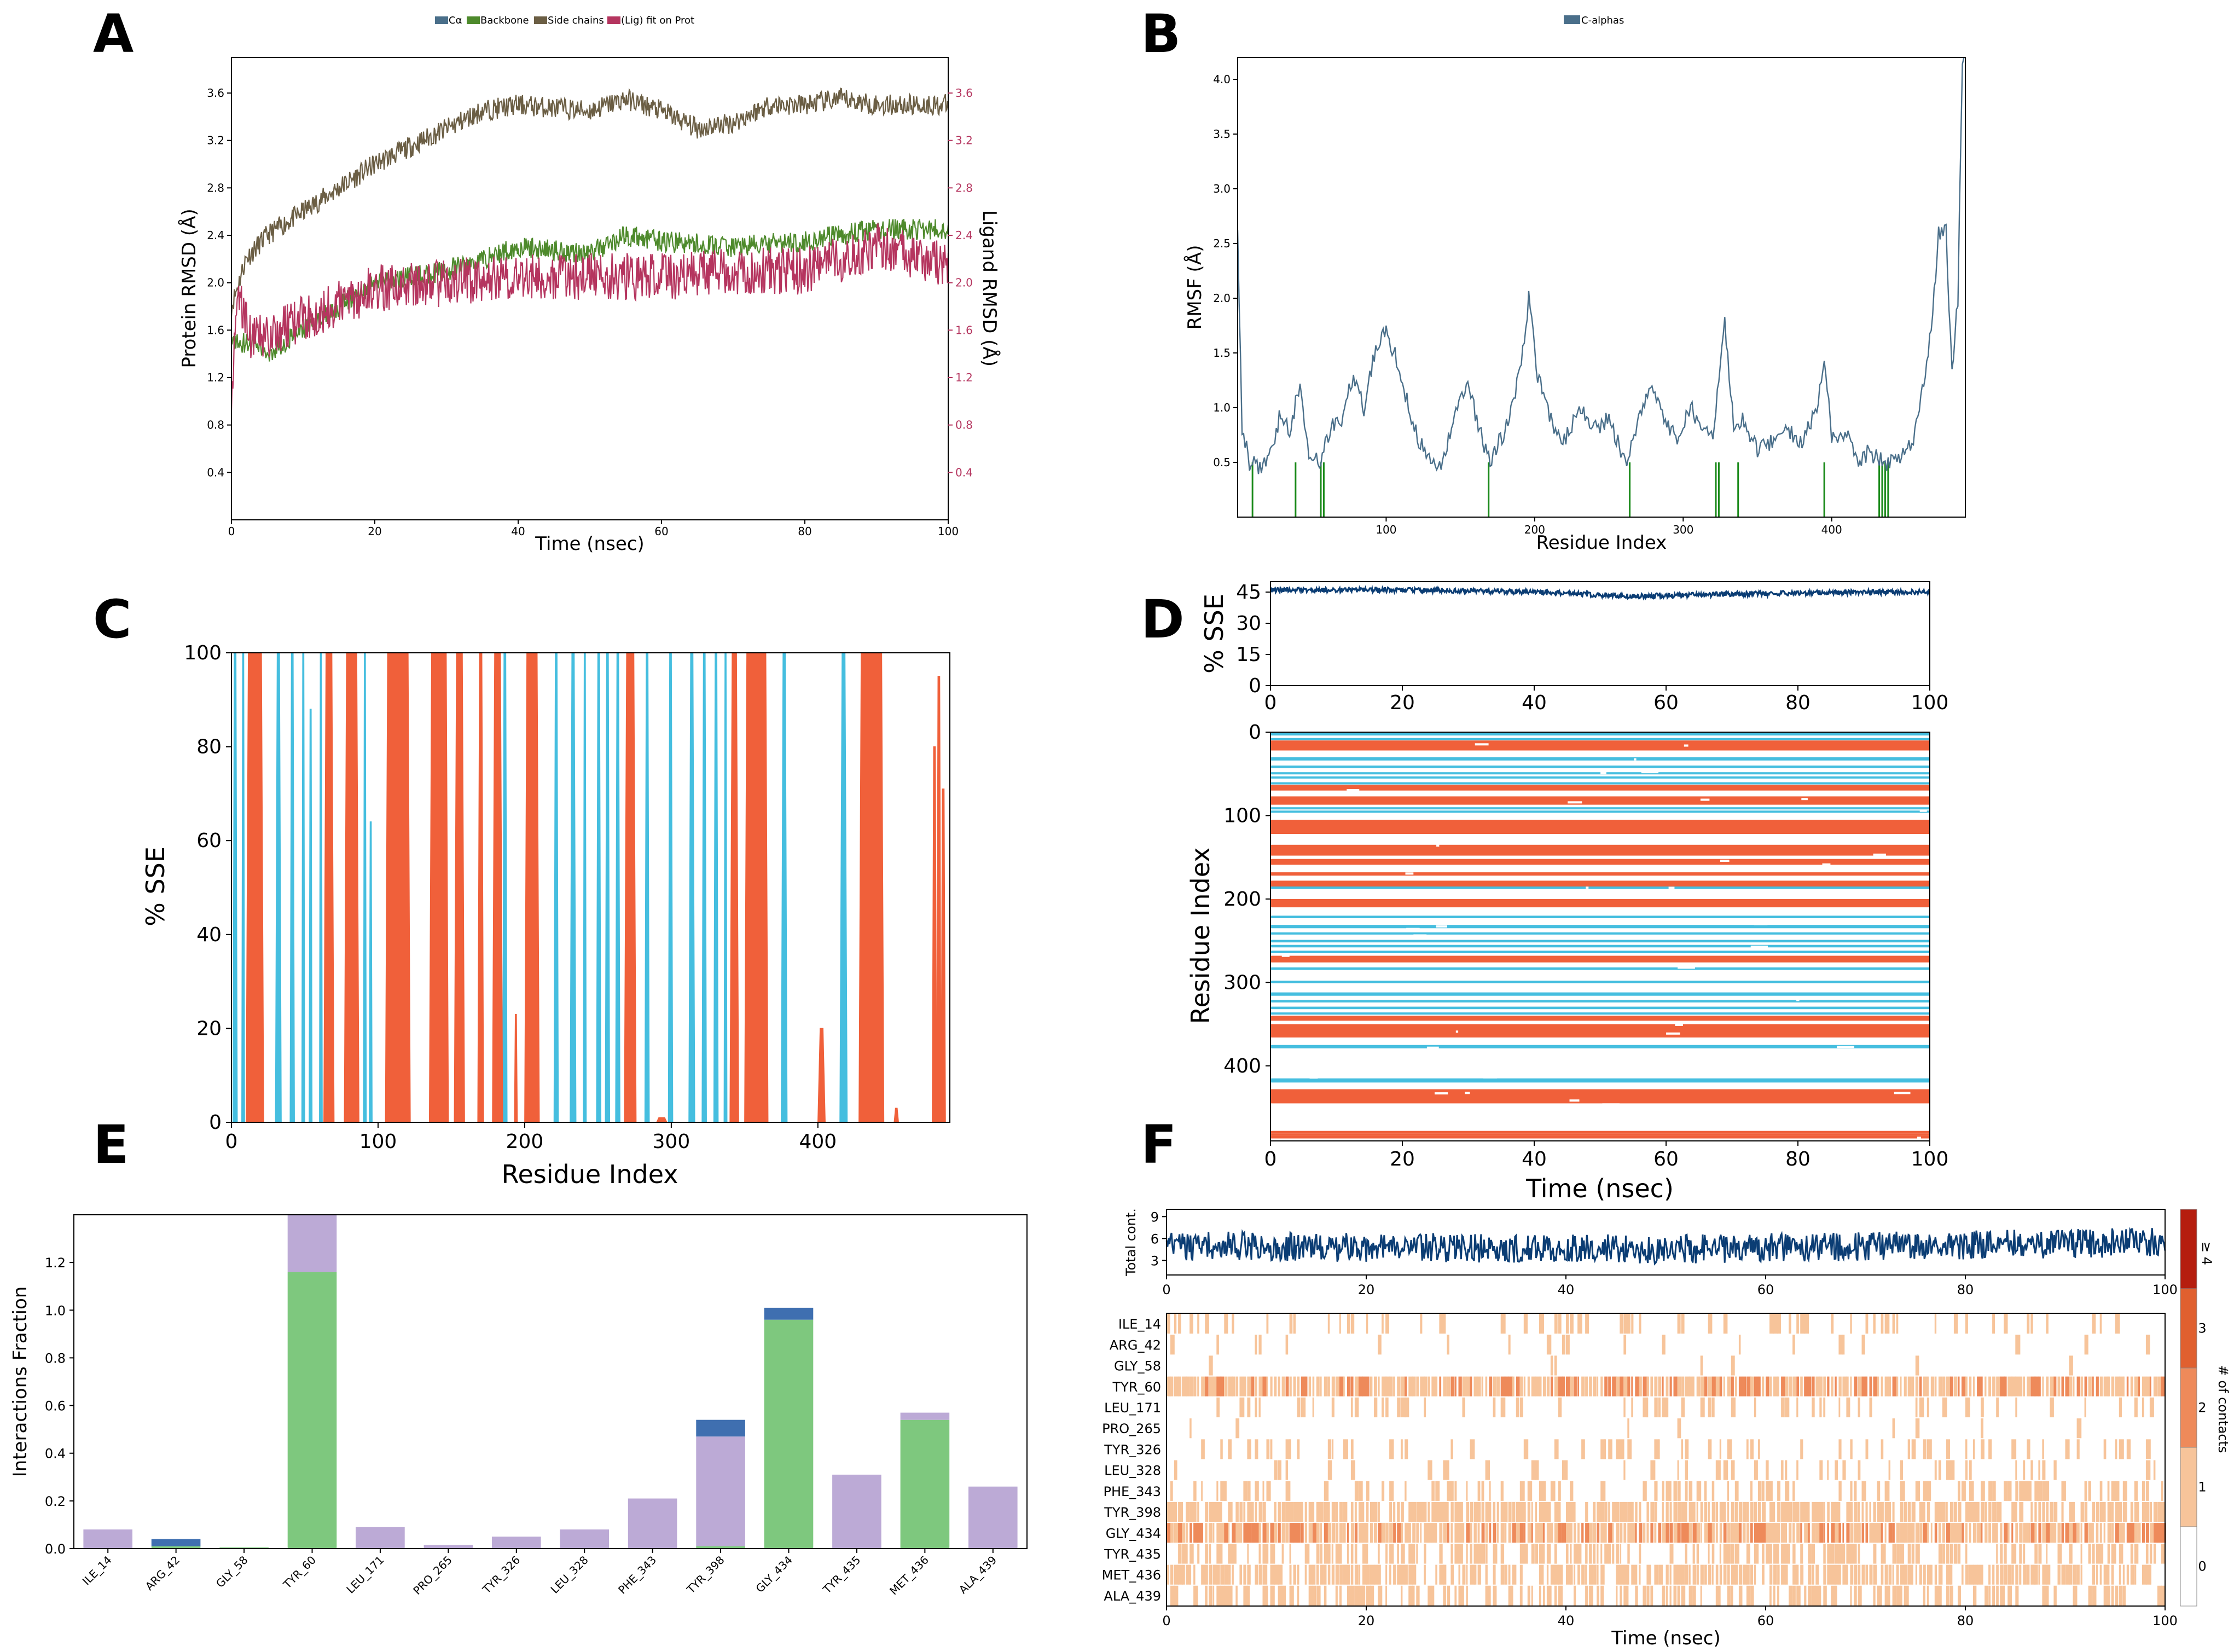 This screenshot has width=2234, height=1652. Describe the element at coordinates (1135, 1345) in the screenshot. I see `residue-label: ARG_42` at that location.